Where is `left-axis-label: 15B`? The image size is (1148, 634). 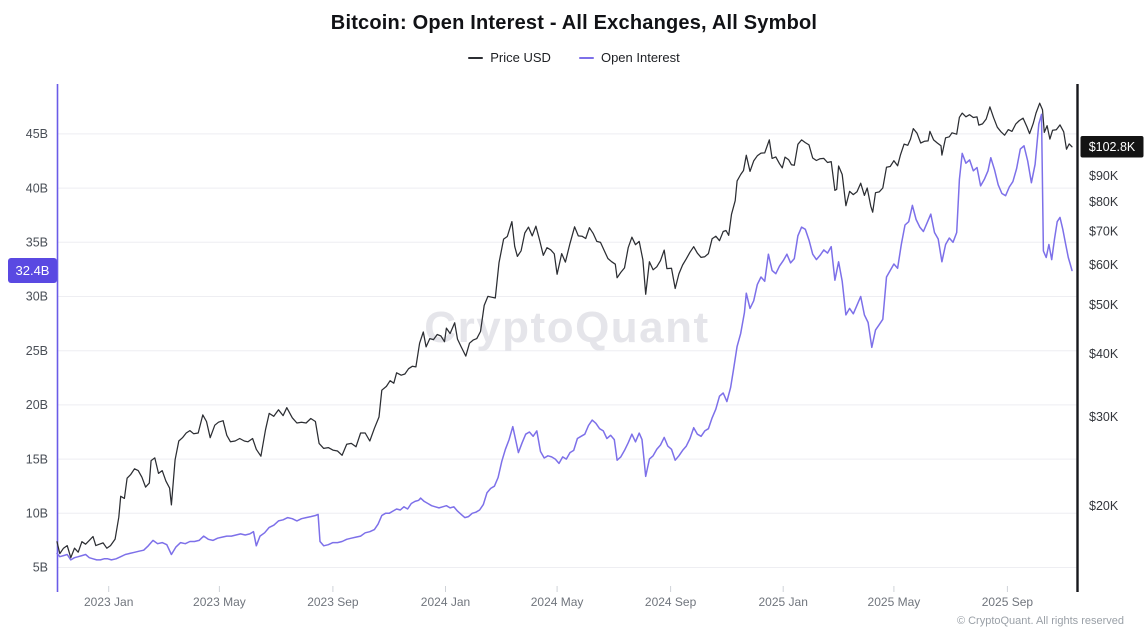 left-axis-label: 15B is located at coordinates (37, 459).